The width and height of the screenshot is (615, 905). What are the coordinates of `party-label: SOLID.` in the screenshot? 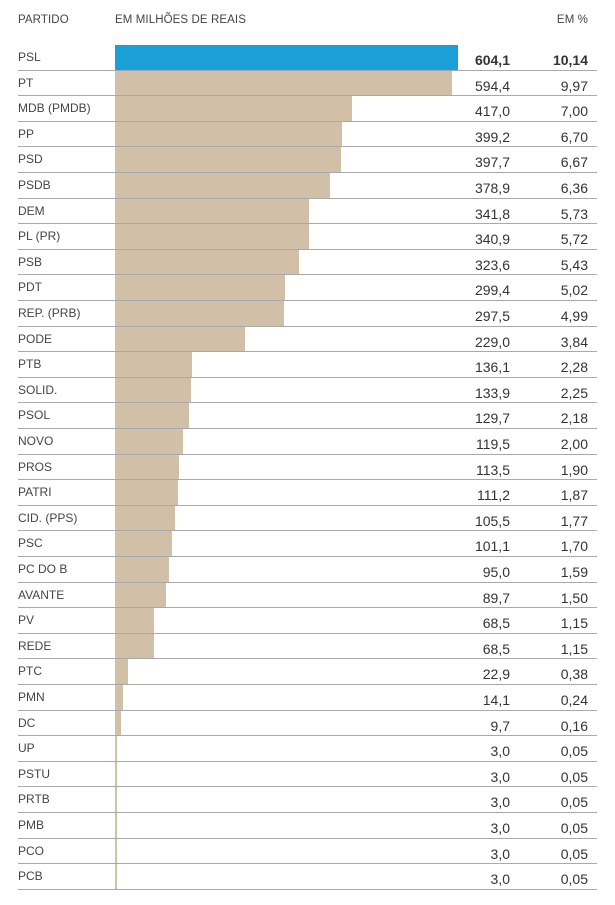 It's located at (38, 389).